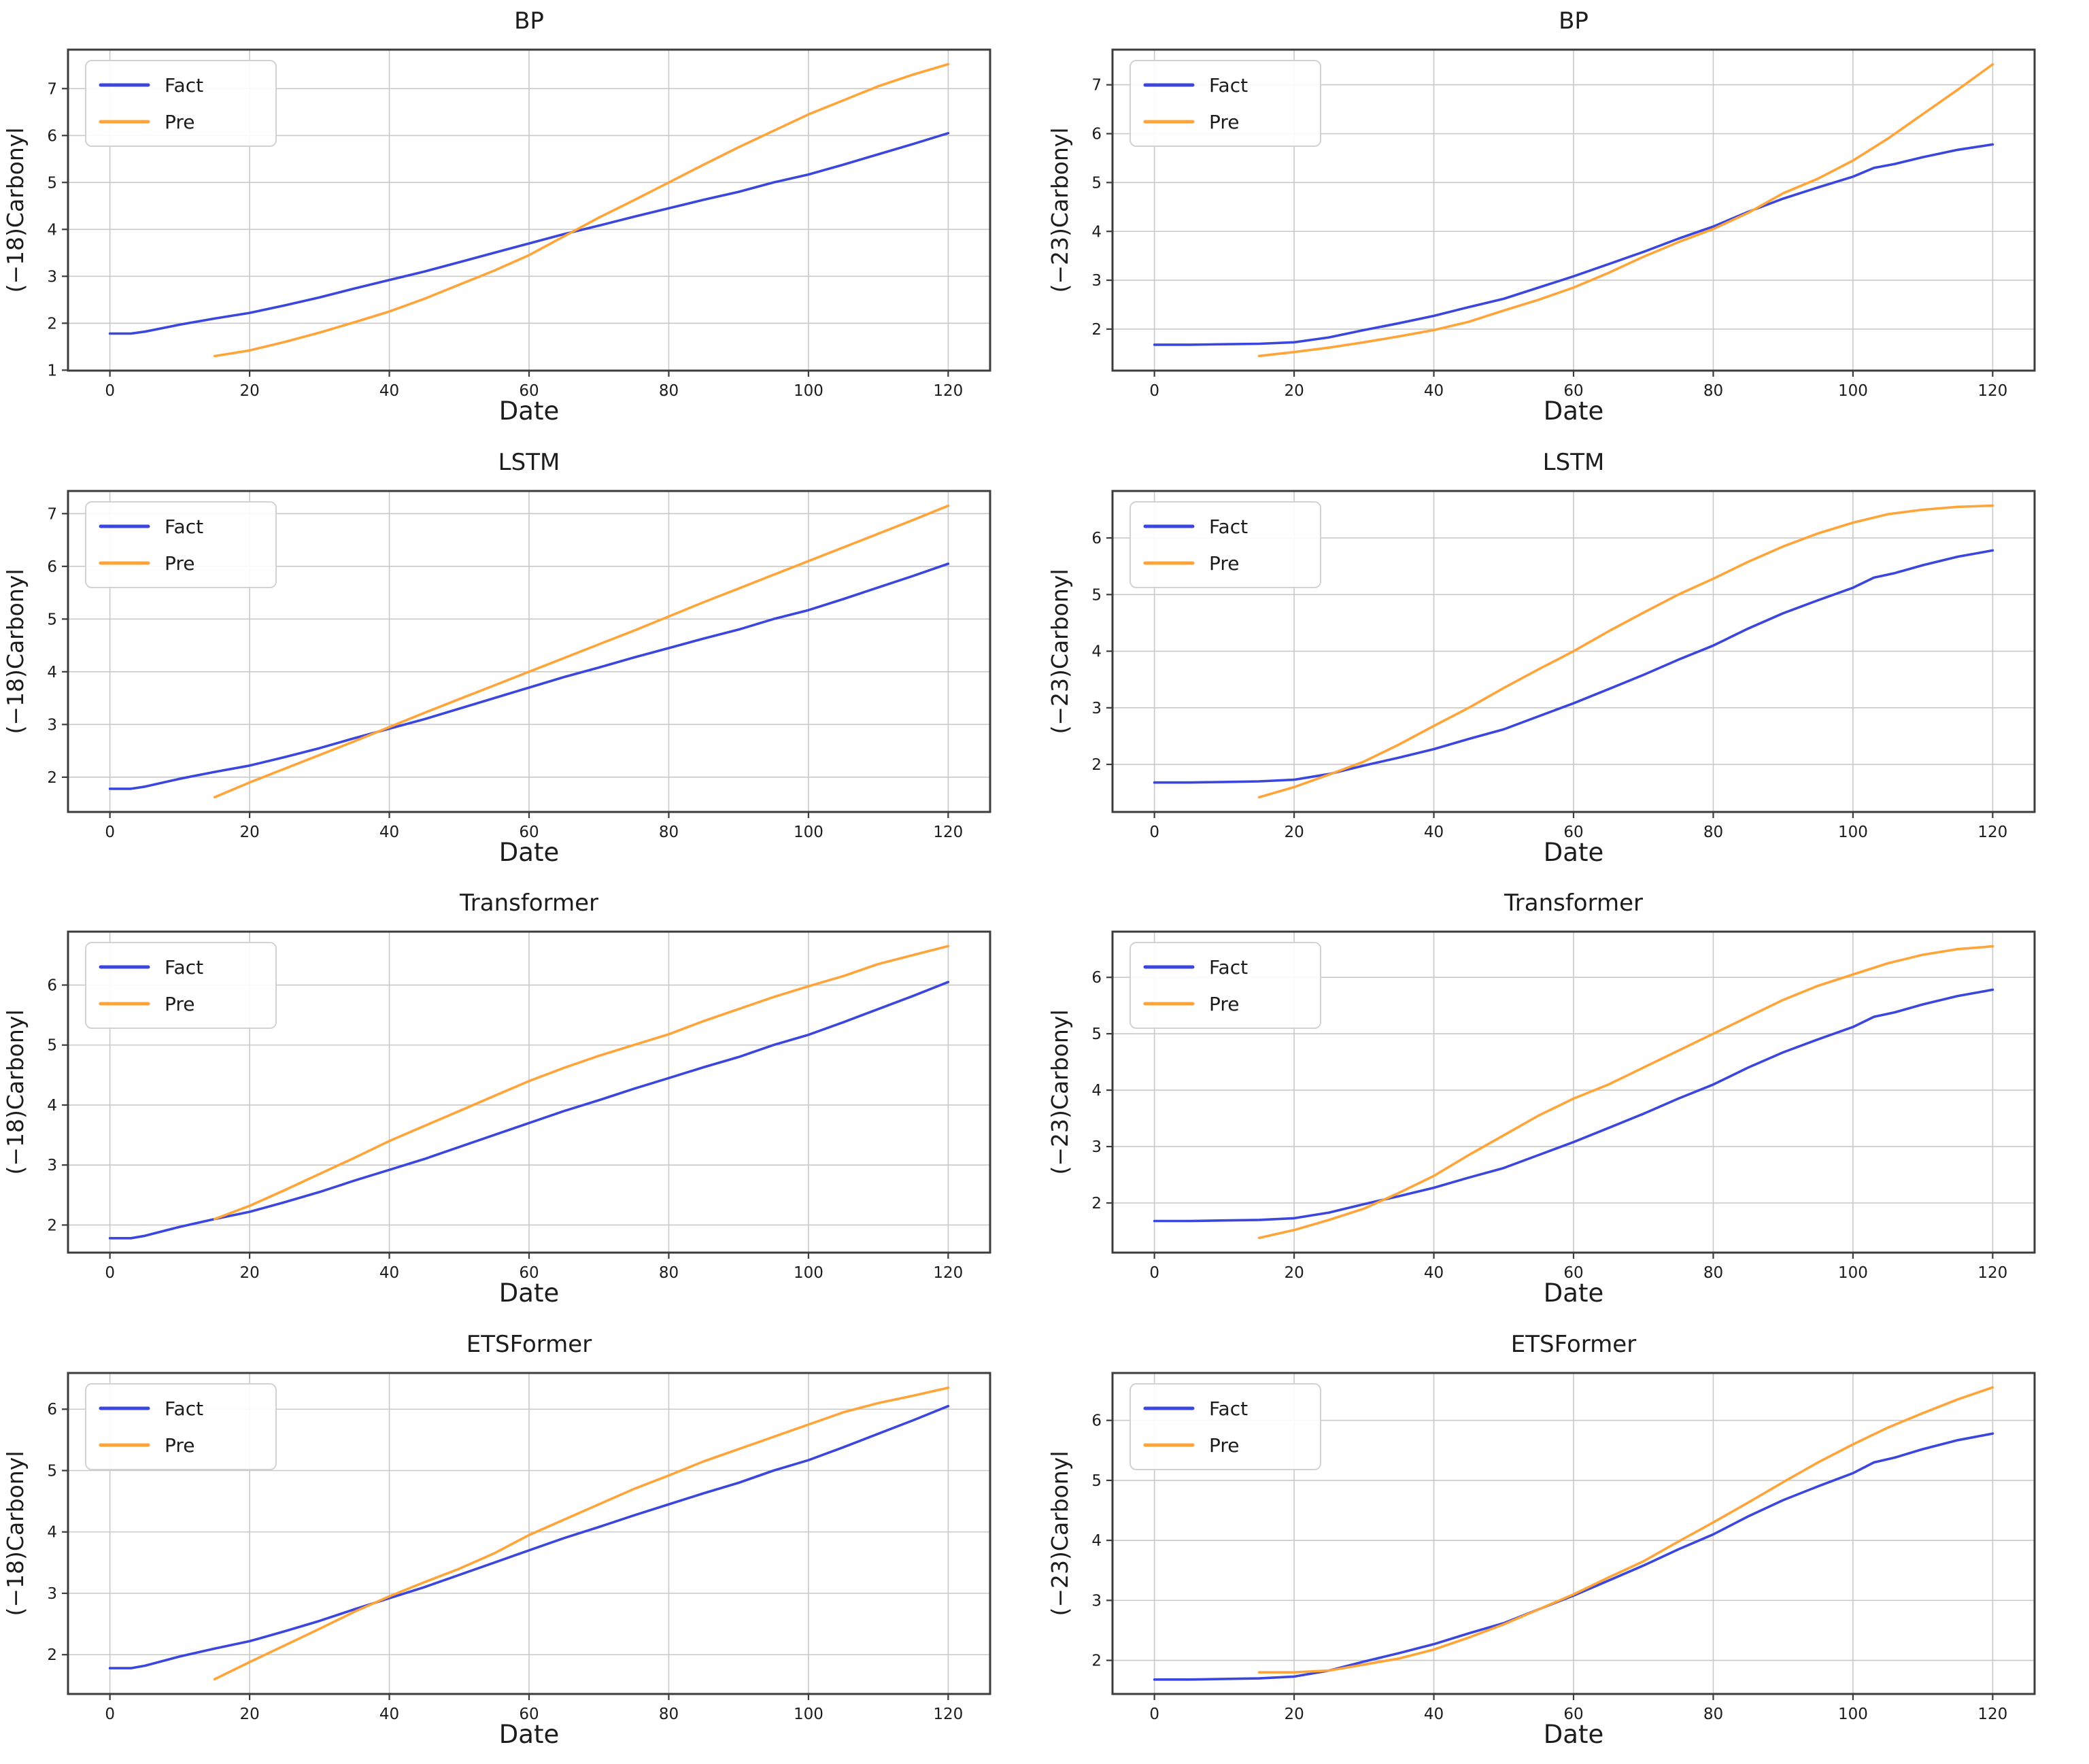 This screenshot has height=1764, width=2089. What do you see at coordinates (529, 21) in the screenshot?
I see `chart-title: BP` at bounding box center [529, 21].